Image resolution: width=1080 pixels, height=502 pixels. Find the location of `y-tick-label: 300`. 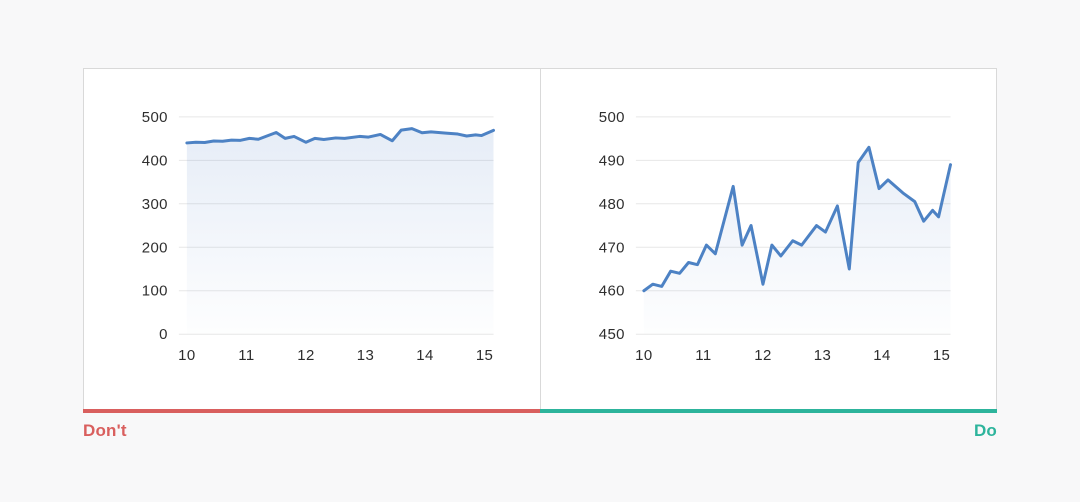

y-tick-label: 300 is located at coordinates (155, 204).